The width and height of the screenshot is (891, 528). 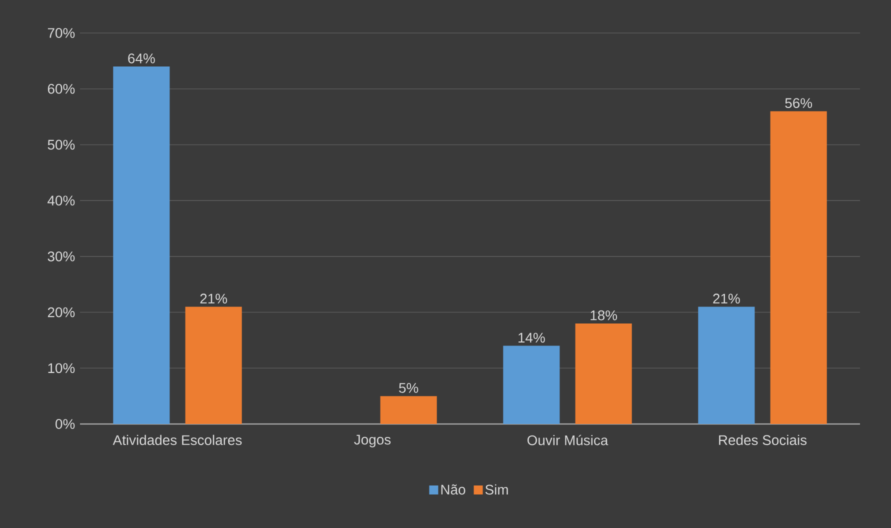 What do you see at coordinates (453, 489) in the screenshot?
I see `legend-label: Não` at bounding box center [453, 489].